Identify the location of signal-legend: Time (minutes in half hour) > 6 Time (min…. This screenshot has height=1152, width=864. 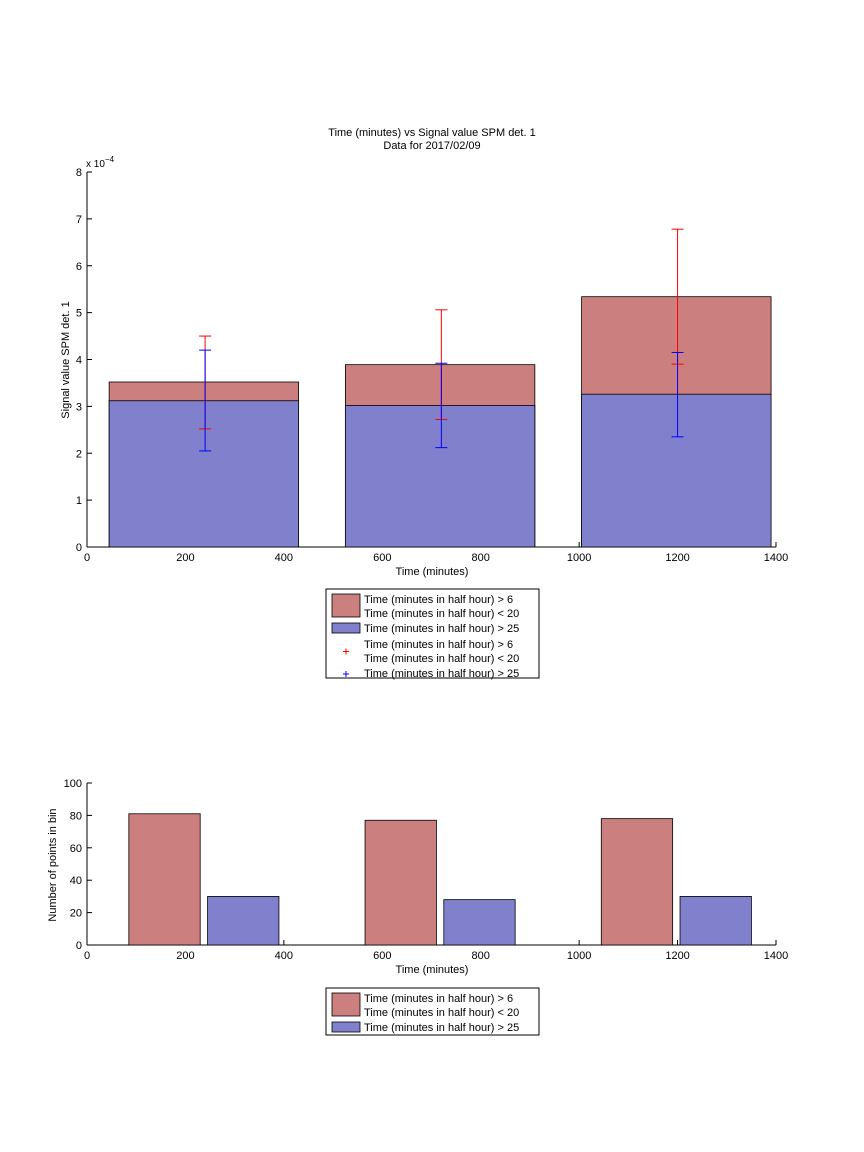
(432, 634).